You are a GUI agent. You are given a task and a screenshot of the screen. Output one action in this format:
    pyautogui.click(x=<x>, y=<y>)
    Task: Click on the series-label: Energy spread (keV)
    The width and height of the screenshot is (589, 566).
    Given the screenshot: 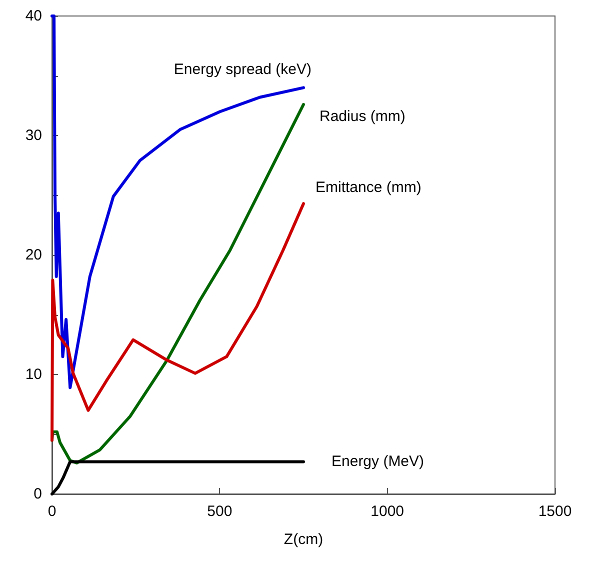 What is the action you would take?
    pyautogui.click(x=243, y=69)
    